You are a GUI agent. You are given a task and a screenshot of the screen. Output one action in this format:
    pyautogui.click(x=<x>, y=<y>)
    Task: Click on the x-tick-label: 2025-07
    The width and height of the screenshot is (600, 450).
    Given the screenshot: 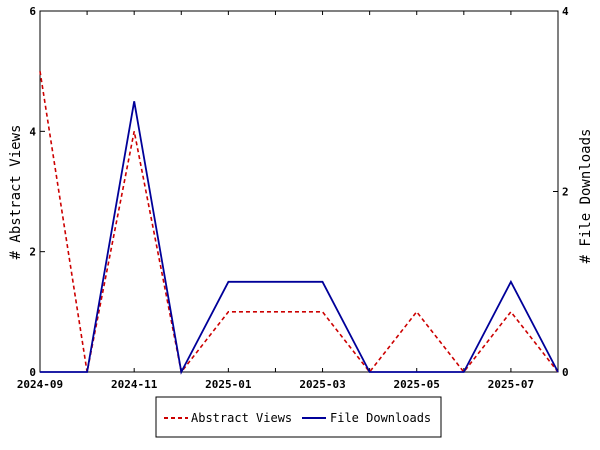 What is the action you would take?
    pyautogui.click(x=511, y=384)
    